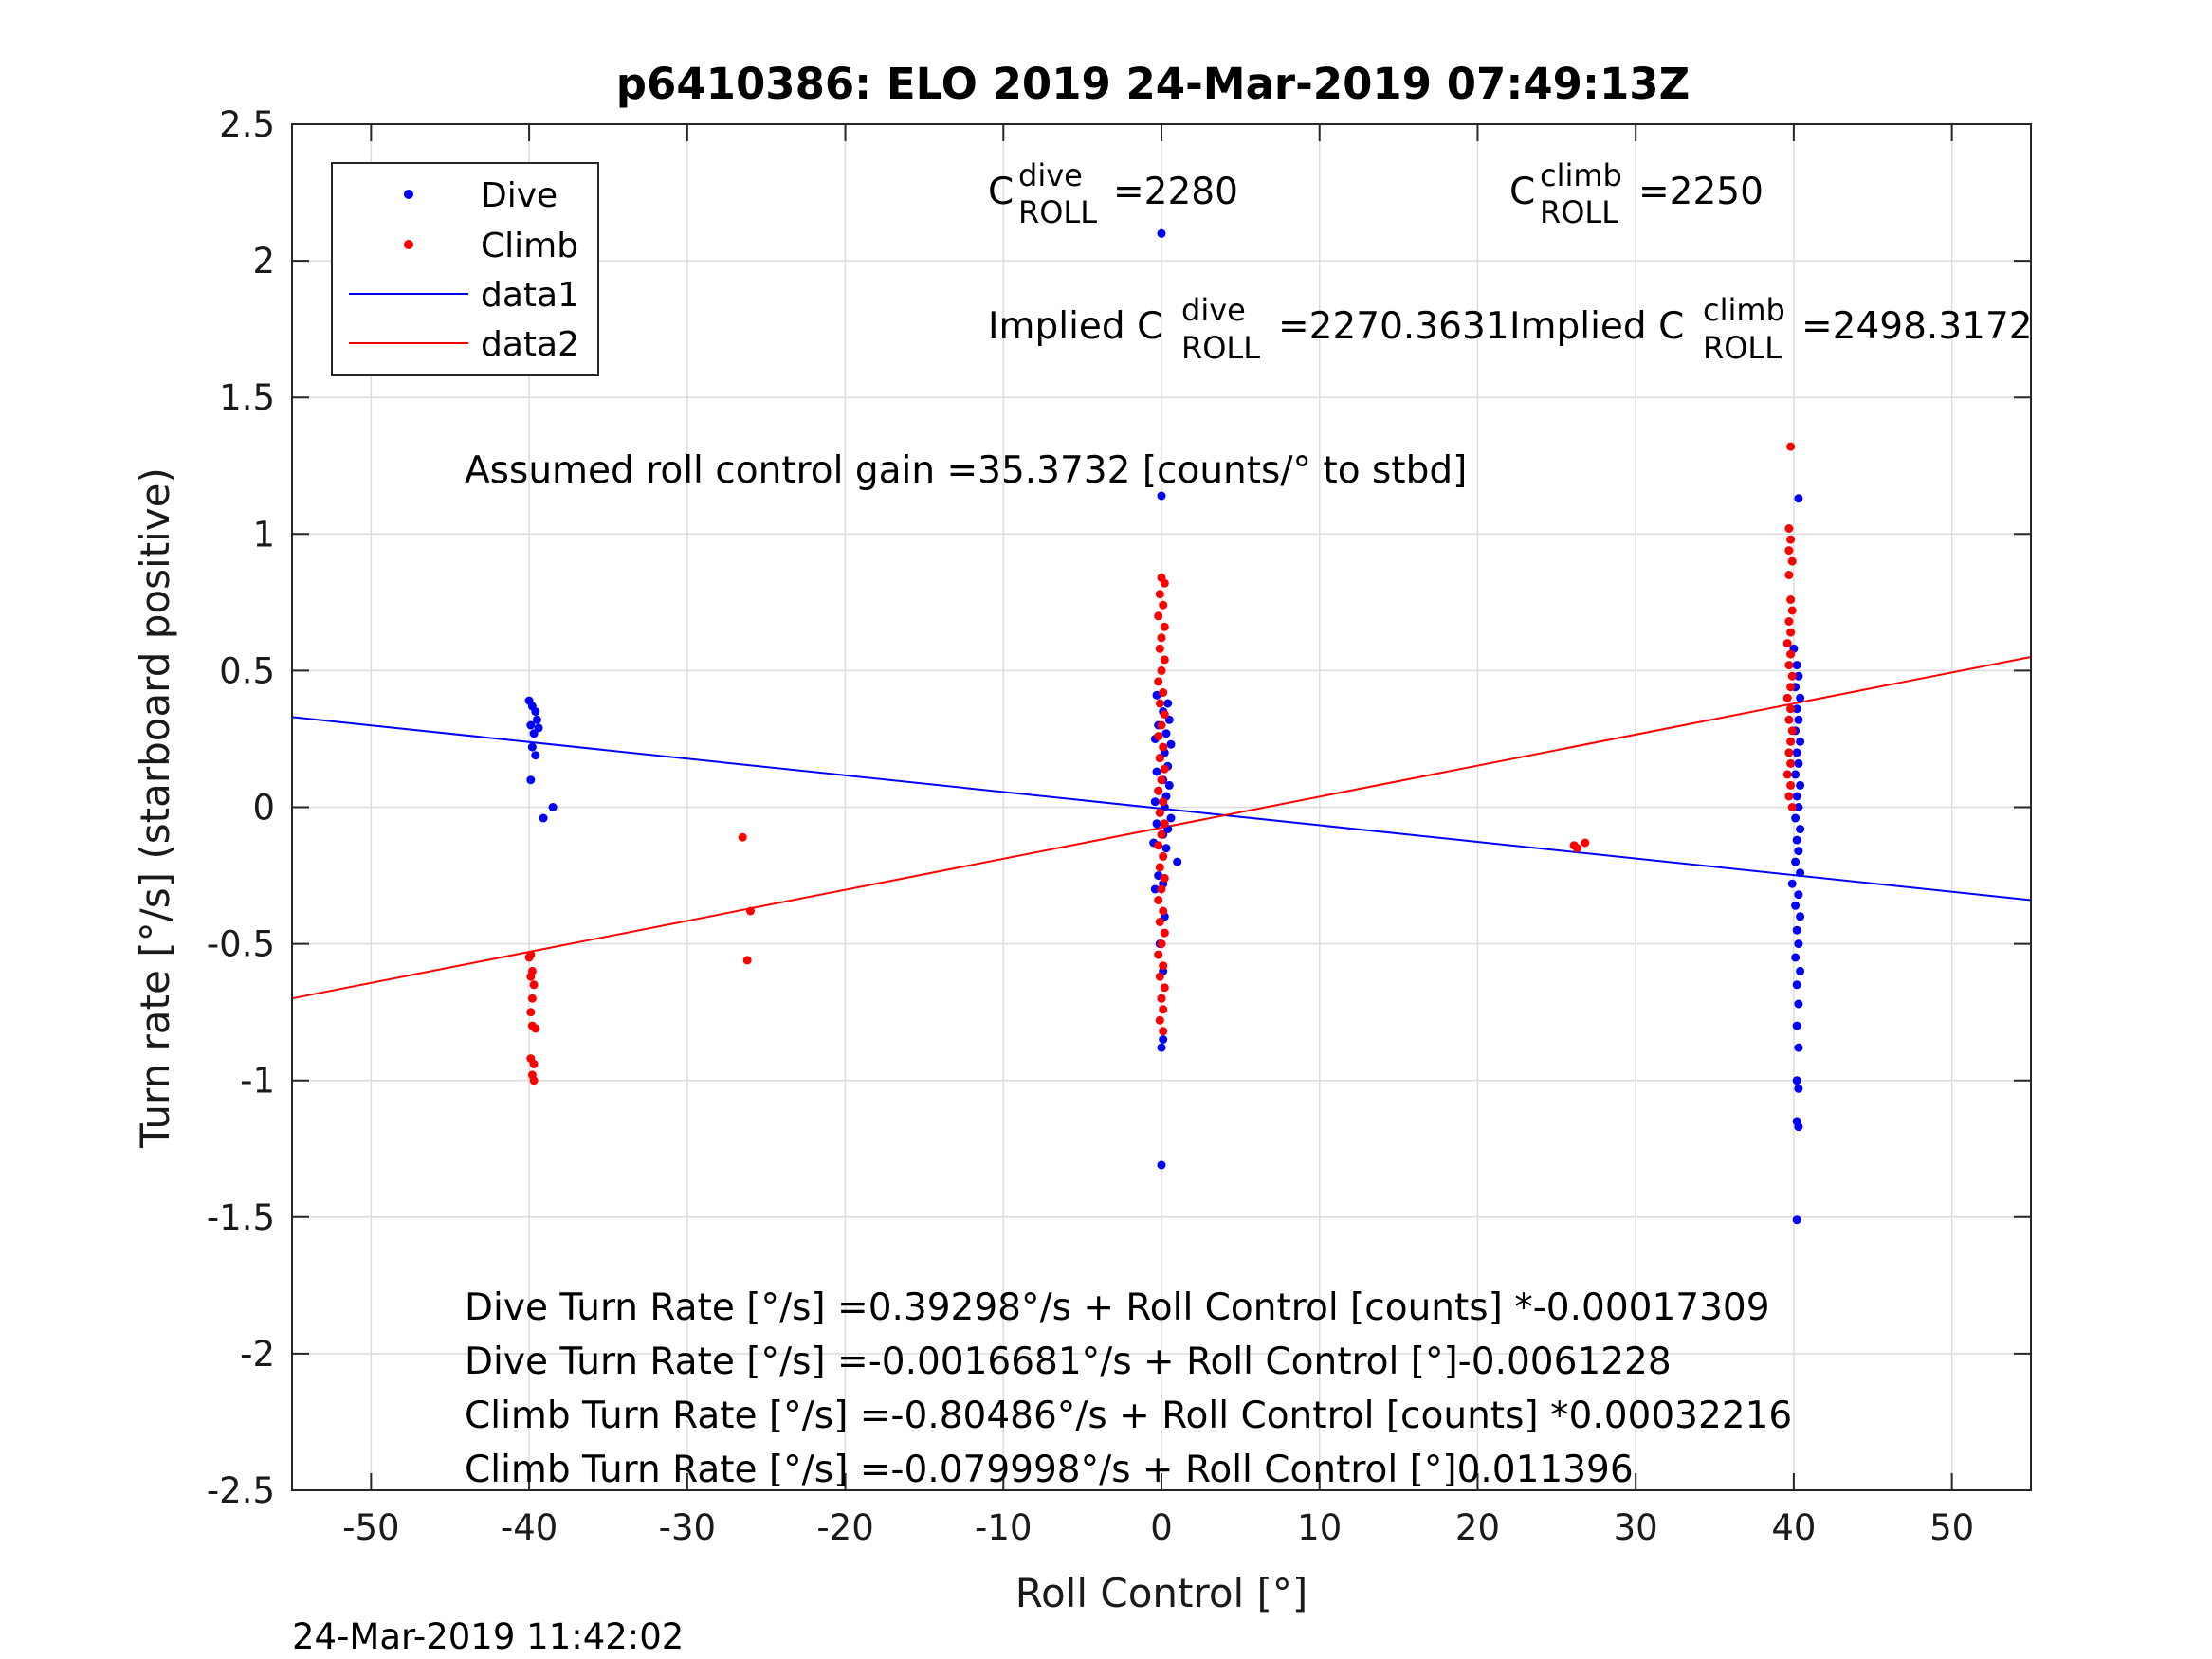 This screenshot has width=2212, height=1659. What do you see at coordinates (1248, 329) in the screenshot?
I see `implied-dive-annotation: Implied C dive ROLL =2270.3631` at bounding box center [1248, 329].